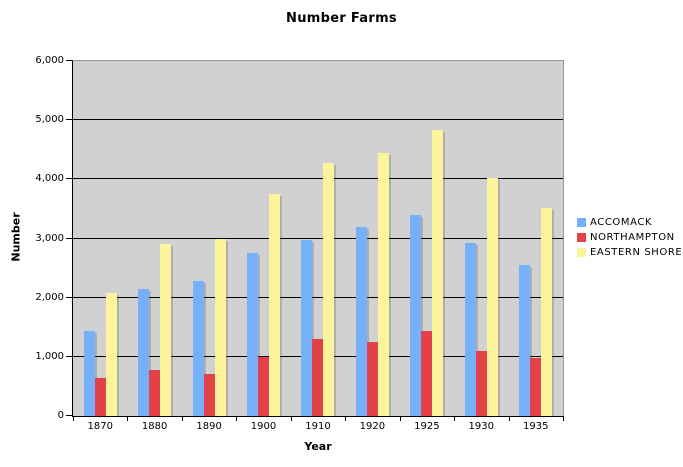  I want to click on x-tick-label-1910: 1910, so click(318, 426).